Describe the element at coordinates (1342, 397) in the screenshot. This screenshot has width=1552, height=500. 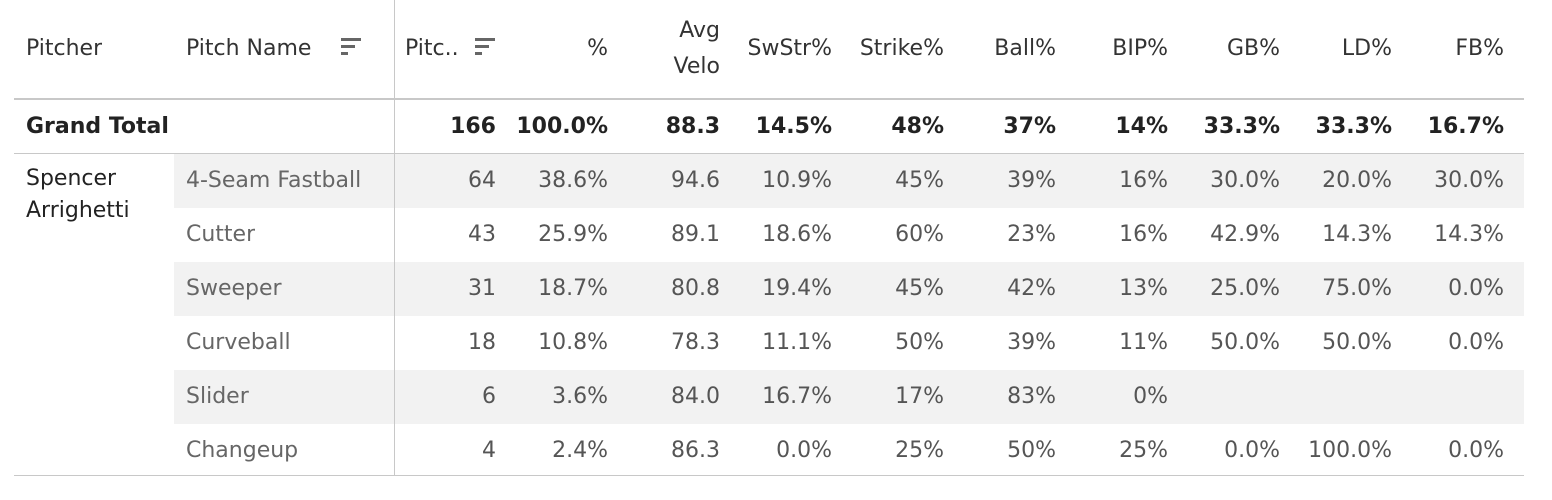
I see `cell-ld` at that location.